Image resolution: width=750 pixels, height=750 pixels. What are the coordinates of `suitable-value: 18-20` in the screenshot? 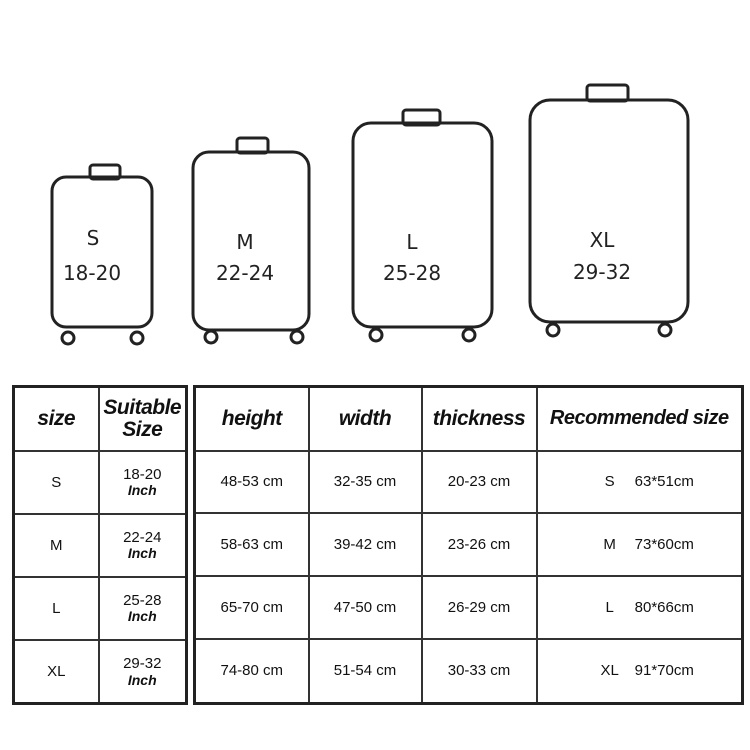 It's located at (142, 474).